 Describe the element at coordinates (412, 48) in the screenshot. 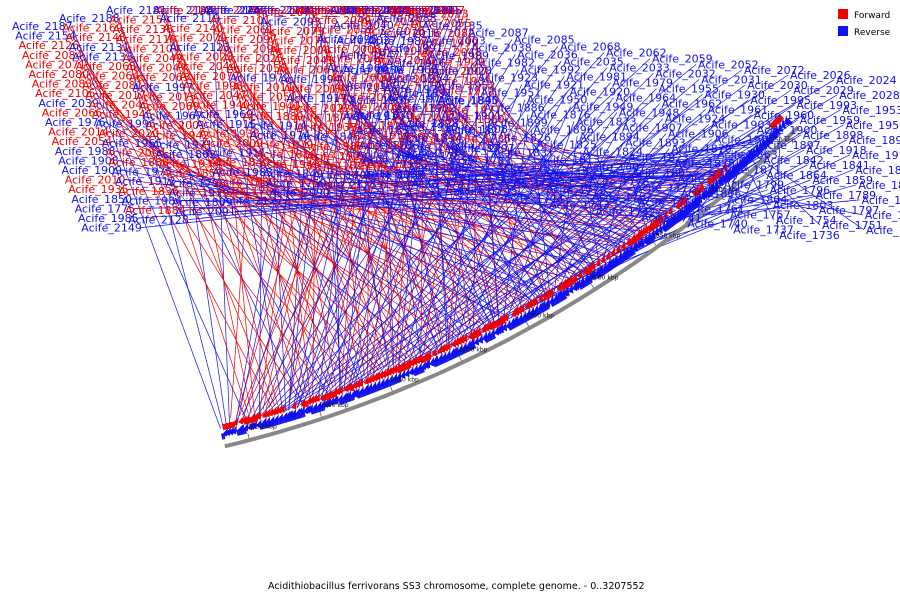

I see `gene-label: Acife_1991` at that location.